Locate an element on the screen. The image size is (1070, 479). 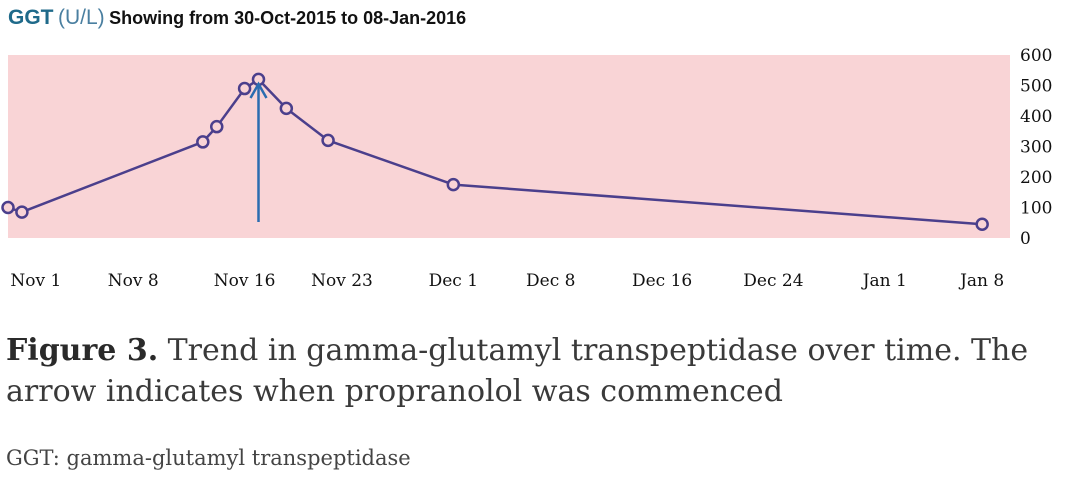
y-tick-label: 300 is located at coordinates (1036, 148).